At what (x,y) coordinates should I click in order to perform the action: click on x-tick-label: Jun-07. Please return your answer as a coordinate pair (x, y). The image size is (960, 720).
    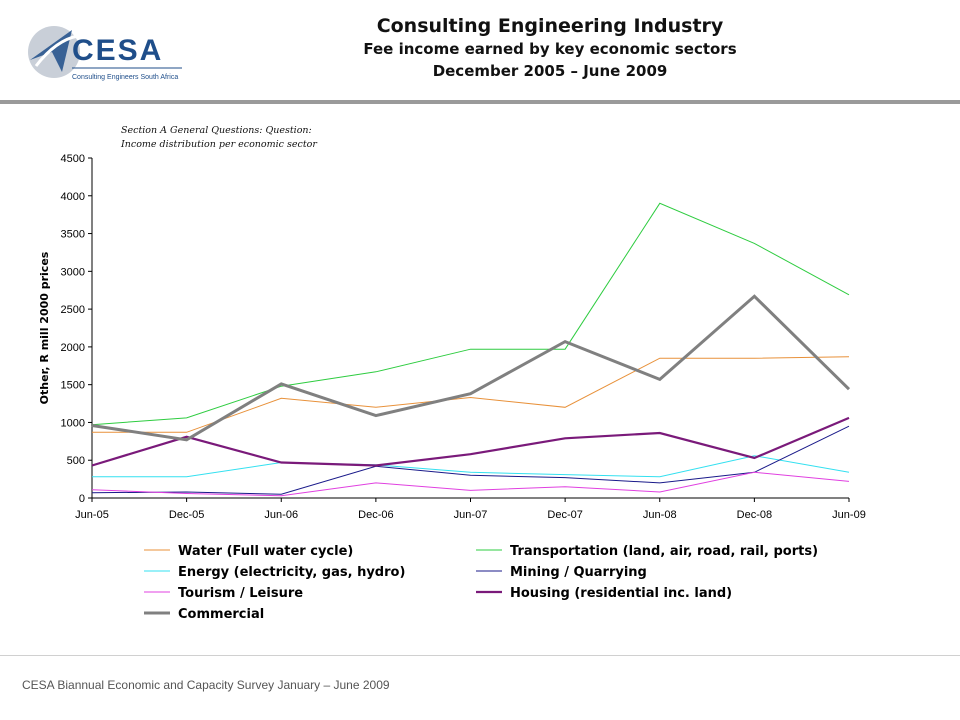
    Looking at the image, I should click on (471, 515).